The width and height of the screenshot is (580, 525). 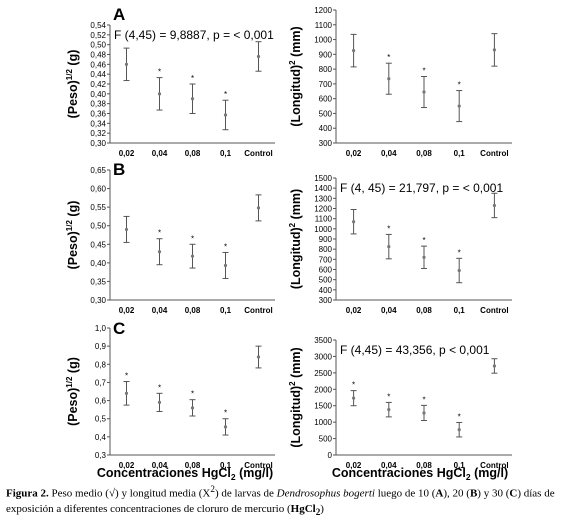 I want to click on caption-text: luego de 10 (, so click(x=405, y=493).